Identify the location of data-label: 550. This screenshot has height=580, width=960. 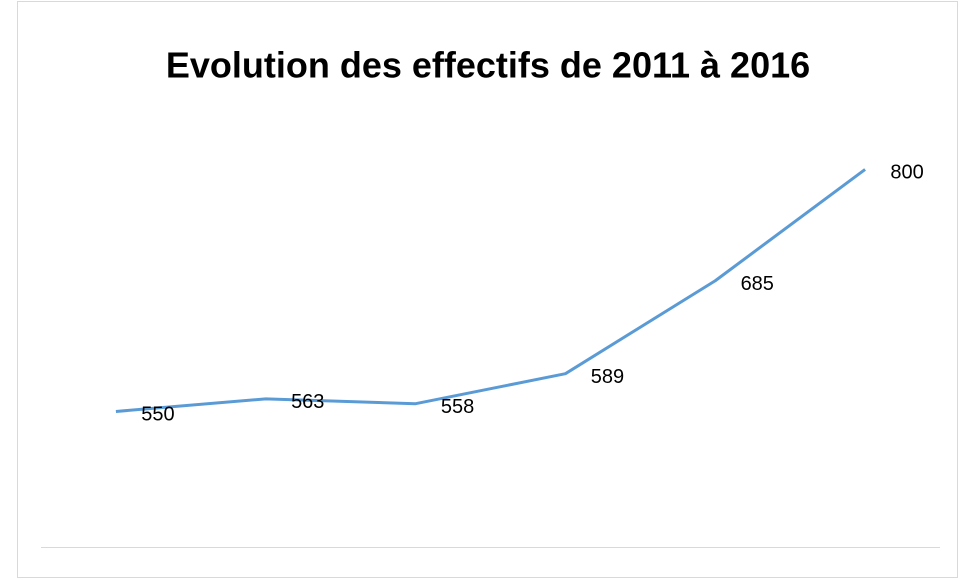
(157, 415).